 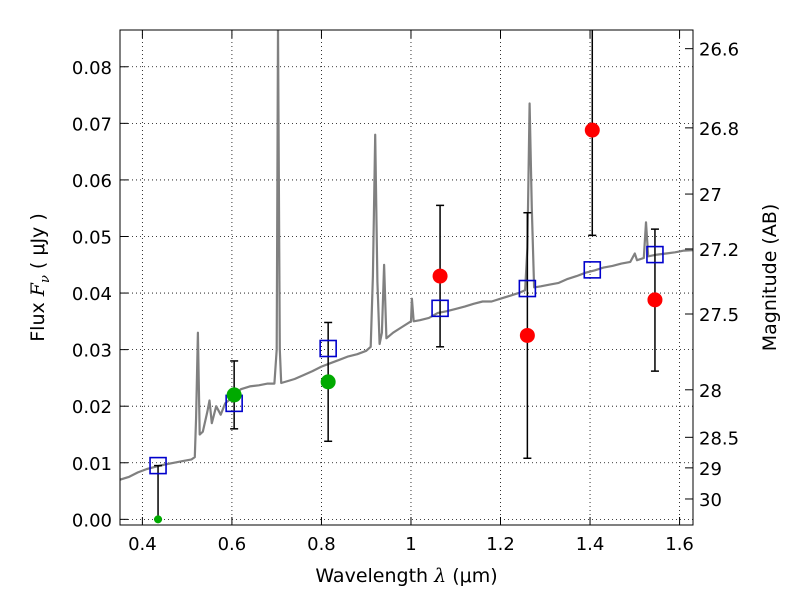 What do you see at coordinates (679, 544) in the screenshot?
I see `x-tick-label: 1.6` at bounding box center [679, 544].